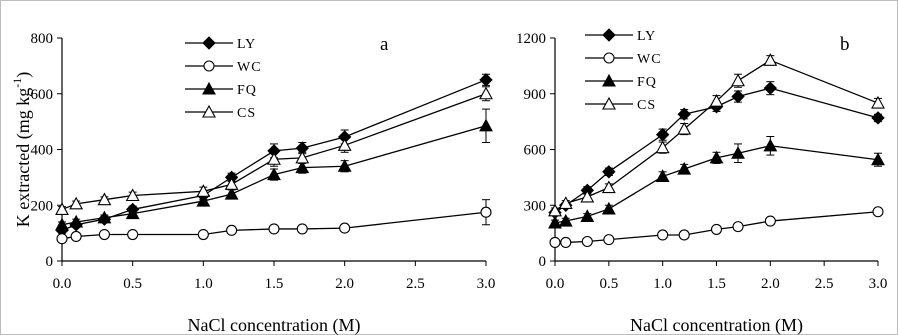  What do you see at coordinates (249, 67) in the screenshot?
I see `legend-label: WC` at bounding box center [249, 67].